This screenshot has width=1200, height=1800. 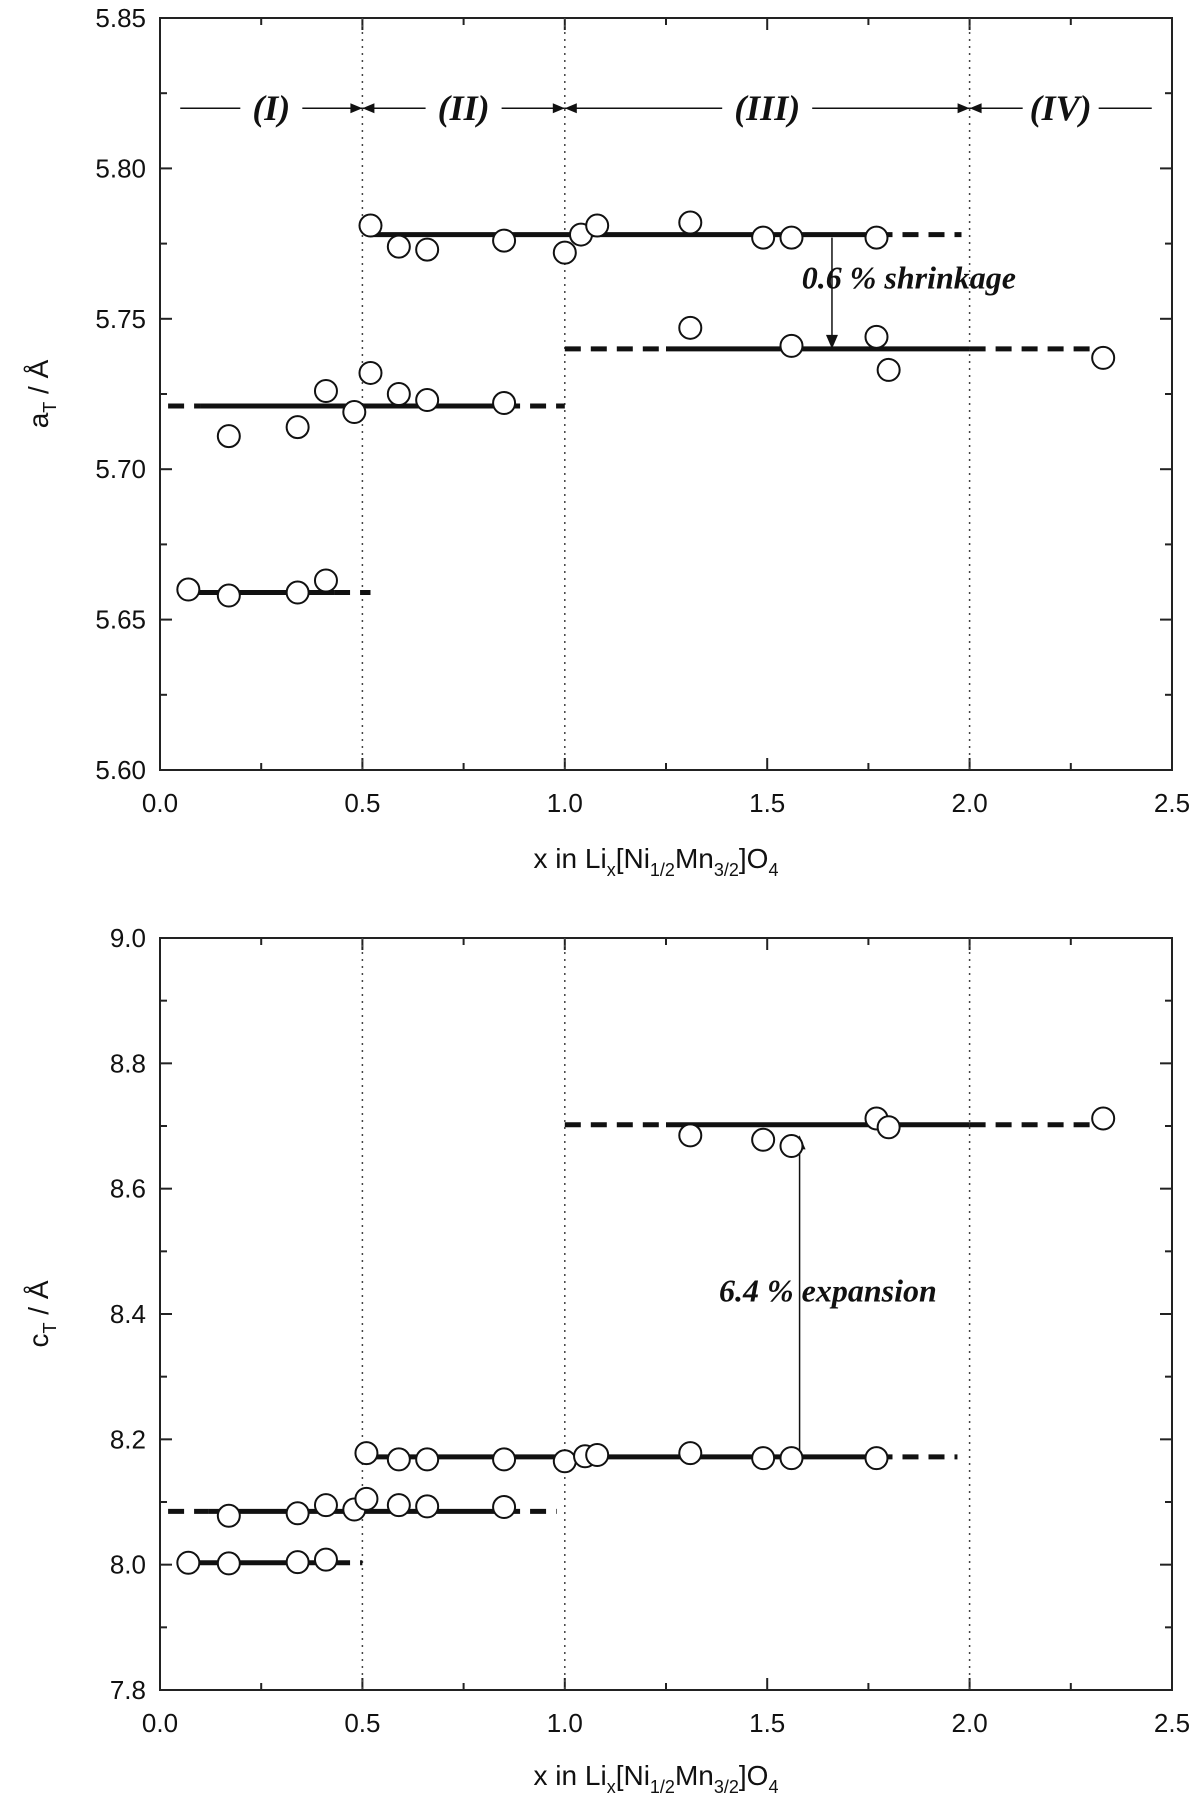 I want to click on y-tick-label: 9.0, so click(x=128, y=938).